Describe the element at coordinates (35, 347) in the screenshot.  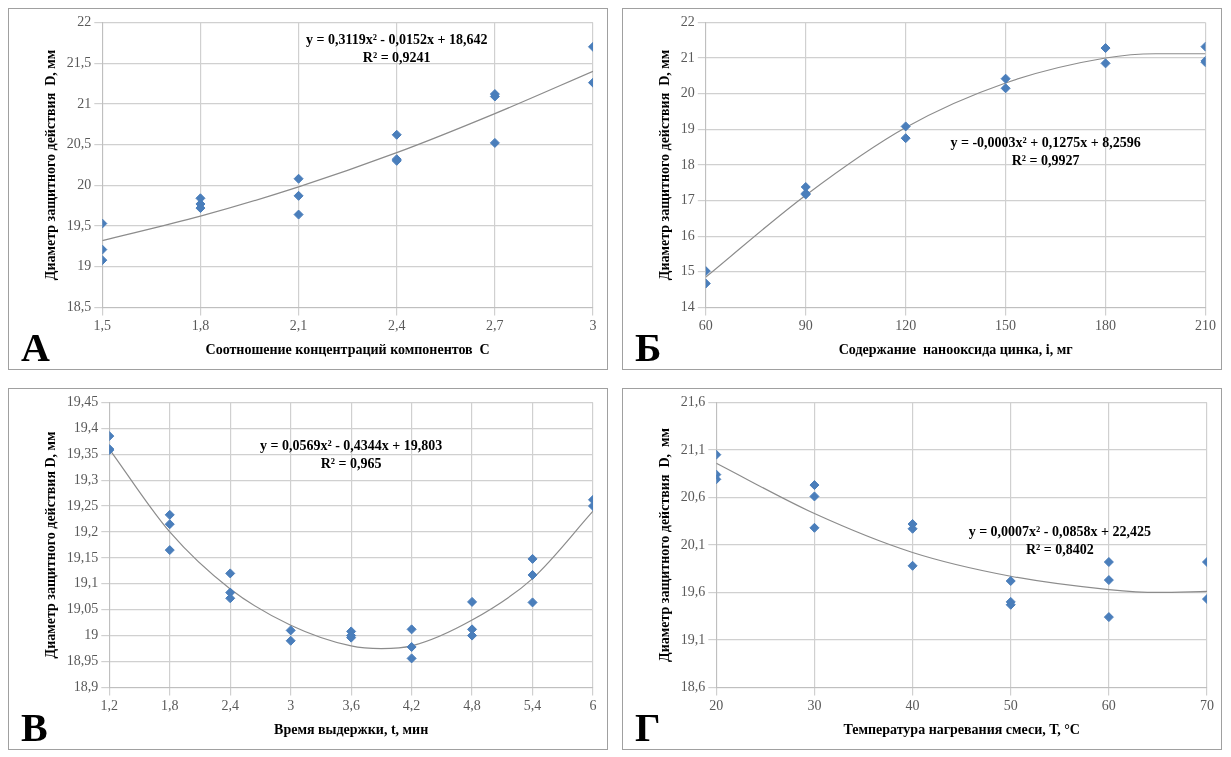
I see `text: А` at that location.